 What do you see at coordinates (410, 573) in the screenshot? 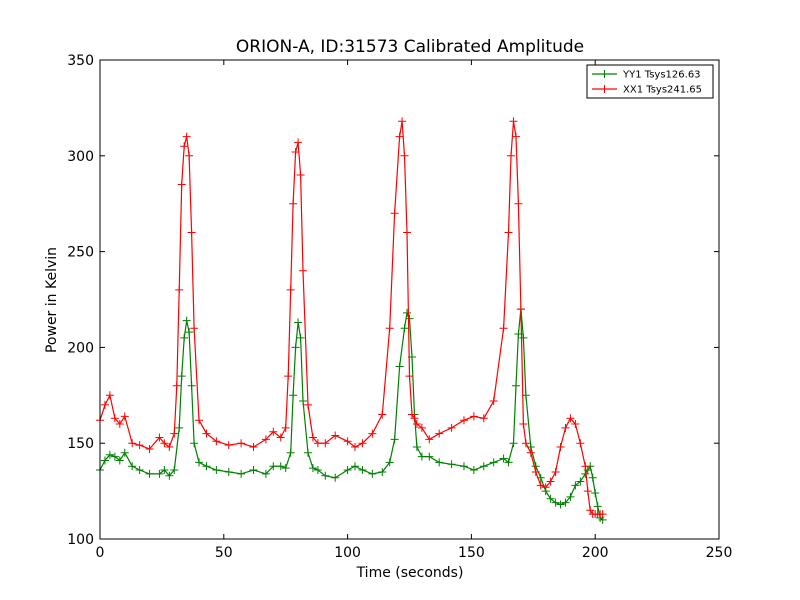
I see `x-axis-title: Time (seconds)` at bounding box center [410, 573].